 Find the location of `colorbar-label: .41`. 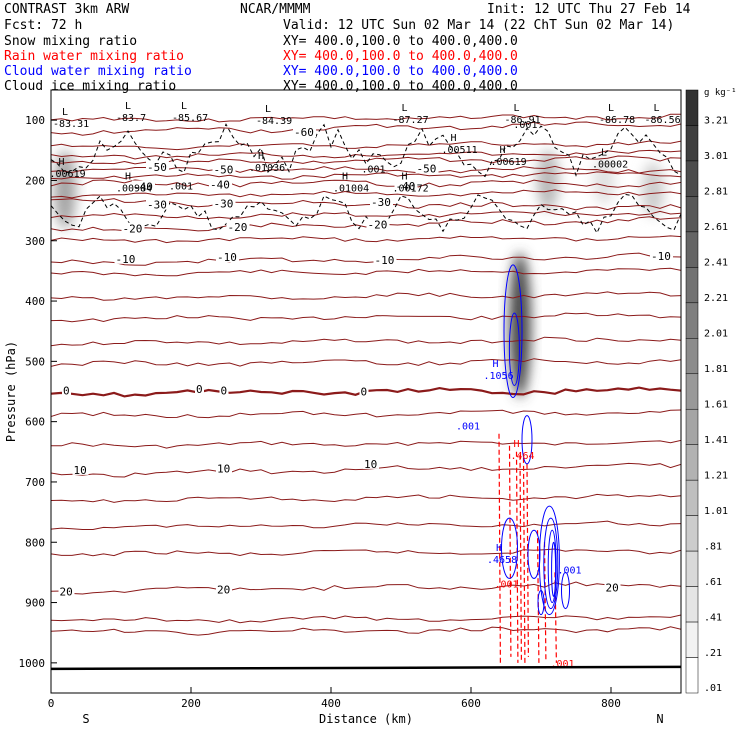

colorbar-label: .41 is located at coordinates (713, 617).